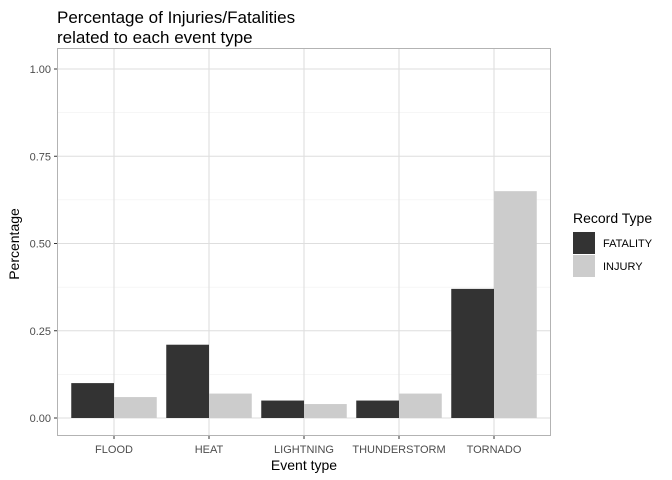  What do you see at coordinates (14, 244) in the screenshot?
I see `y-axis-title: Percentage` at bounding box center [14, 244].